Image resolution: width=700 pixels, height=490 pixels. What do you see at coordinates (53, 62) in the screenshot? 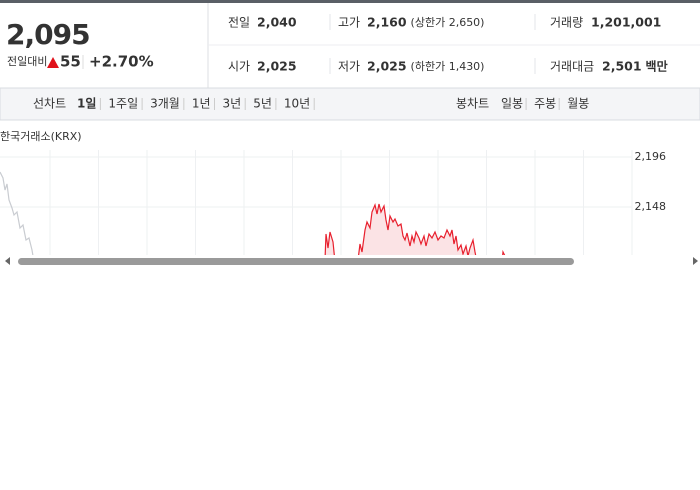
I see `up-arrow` at bounding box center [53, 62].